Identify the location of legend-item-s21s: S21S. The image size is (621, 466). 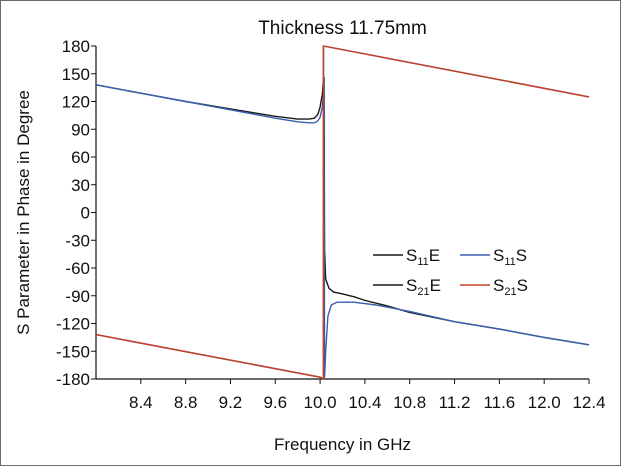
(494, 287).